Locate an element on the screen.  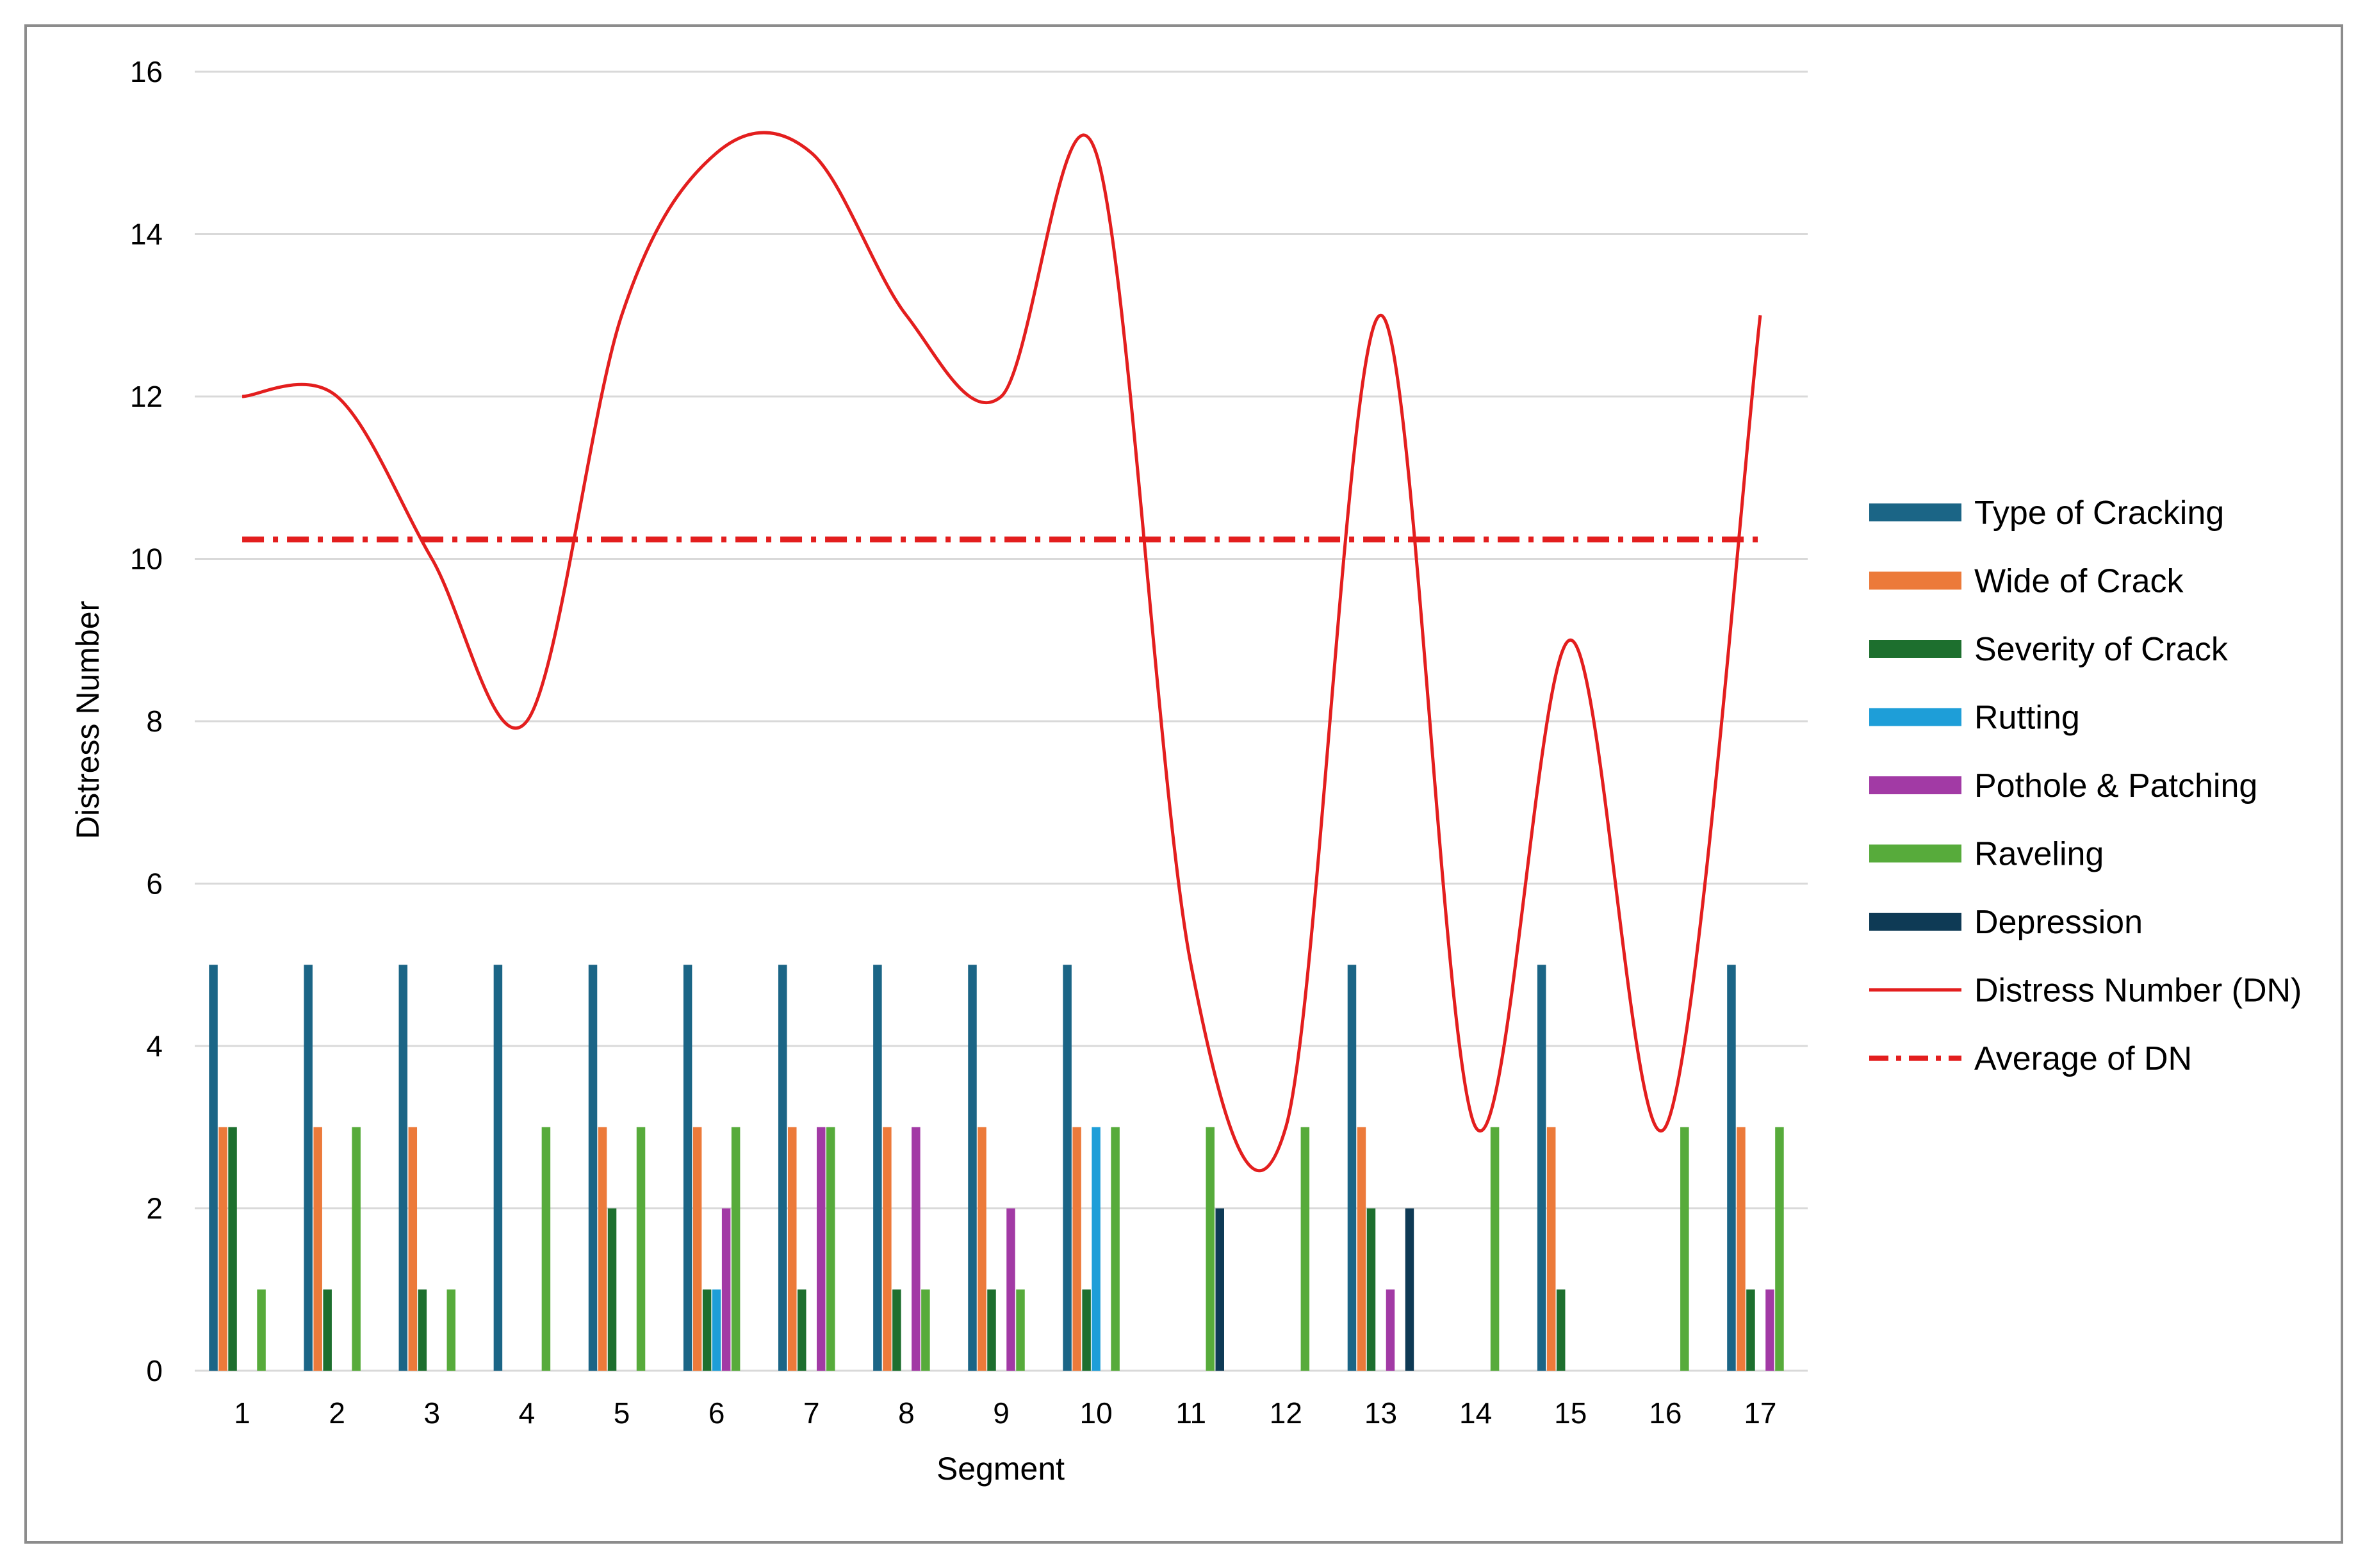
legend-item: Wide of Crack is located at coordinates (2026, 581).